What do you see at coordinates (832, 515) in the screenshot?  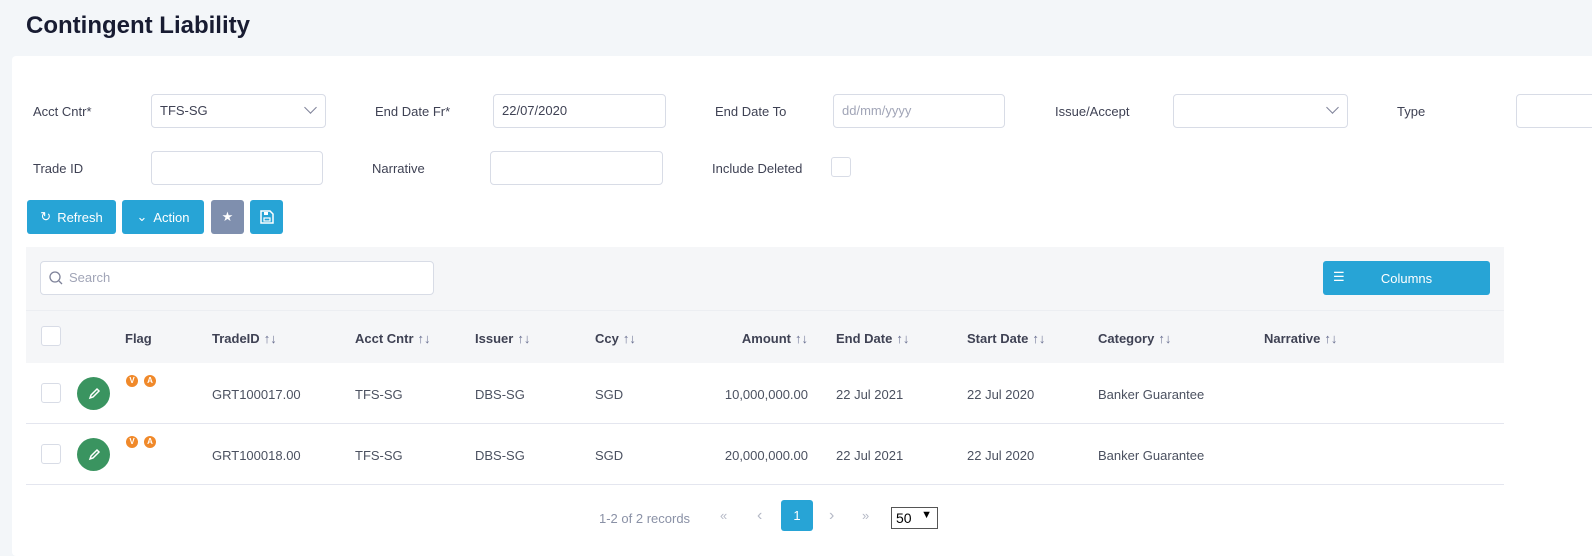 I see `next-page-button: ›` at bounding box center [832, 515].